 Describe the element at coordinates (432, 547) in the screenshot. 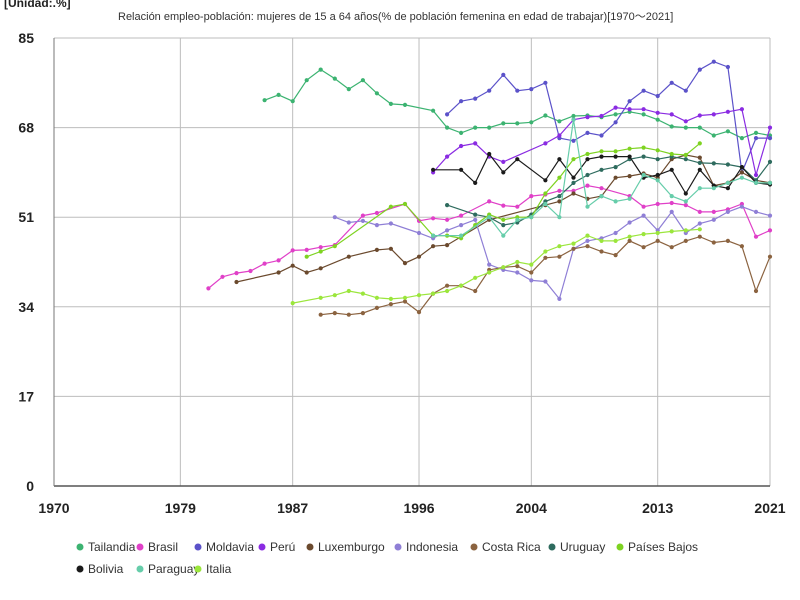

I see `legend-label: Indonesia` at that location.